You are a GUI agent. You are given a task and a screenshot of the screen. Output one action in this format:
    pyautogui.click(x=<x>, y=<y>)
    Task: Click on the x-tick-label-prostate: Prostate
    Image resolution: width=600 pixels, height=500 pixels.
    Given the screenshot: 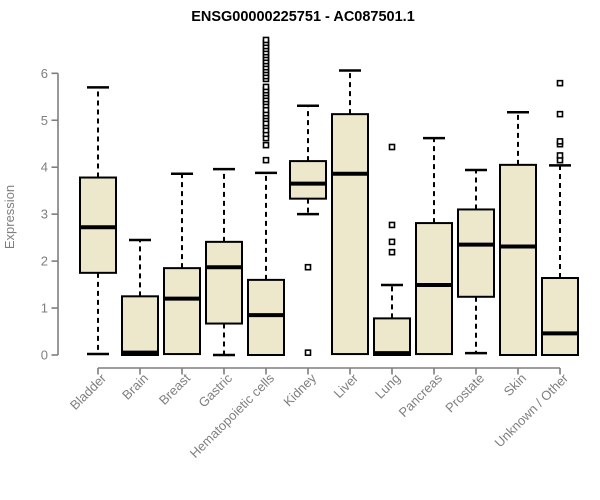 What is the action you would take?
    pyautogui.click(x=464, y=393)
    